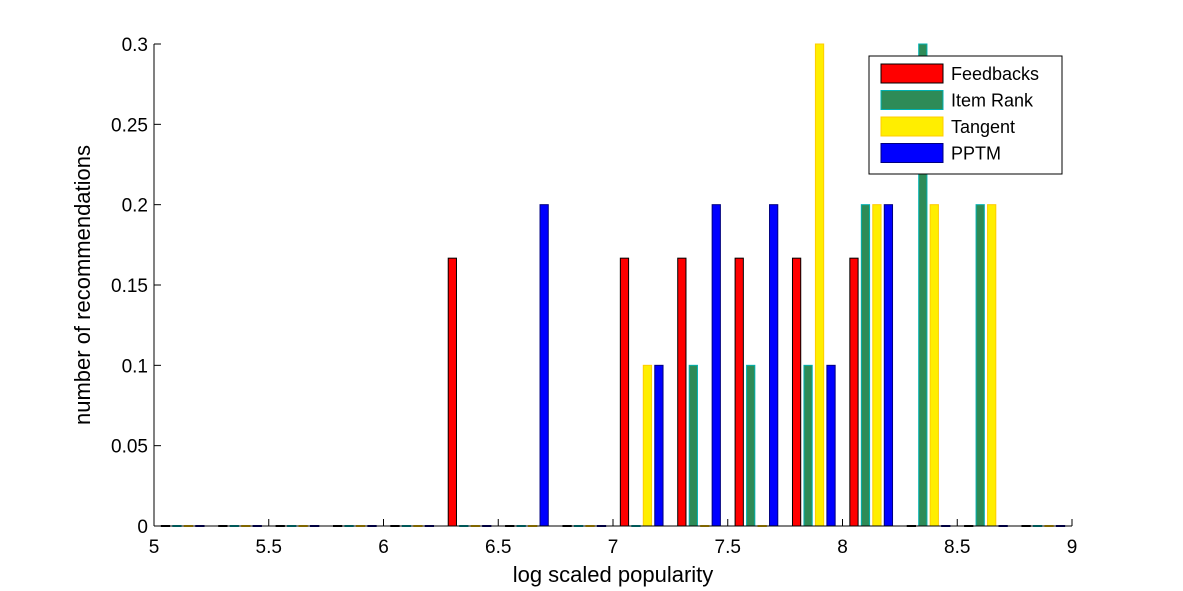  What do you see at coordinates (498, 547) in the screenshot?
I see `x-tick-label: 6.5` at bounding box center [498, 547].